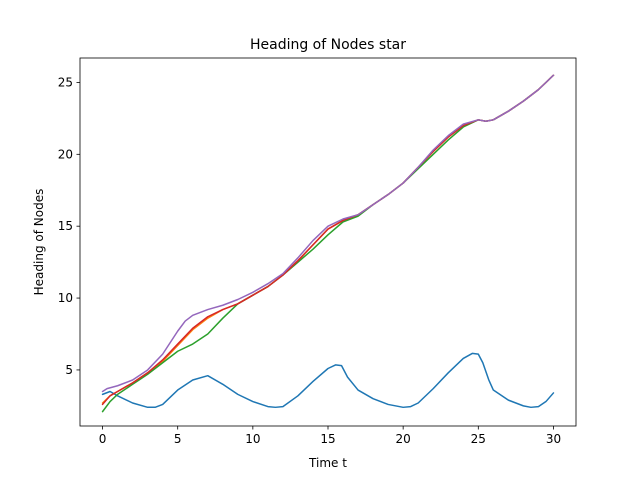 The width and height of the screenshot is (639, 479). What do you see at coordinates (327, 439) in the screenshot?
I see `x-tick-label: 15` at bounding box center [327, 439].